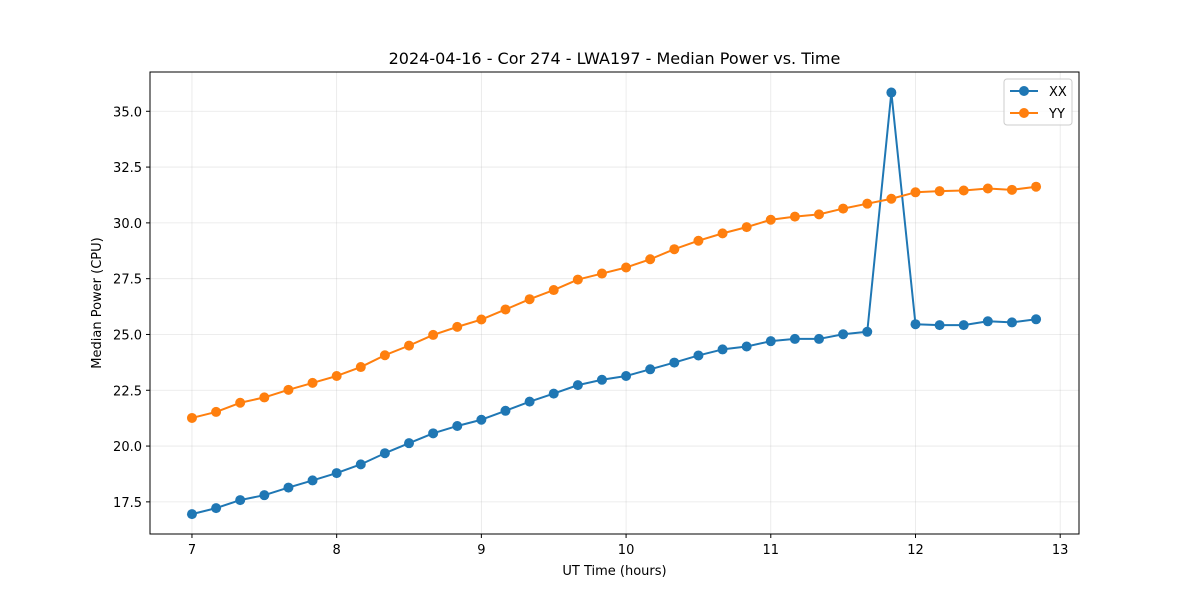  What do you see at coordinates (1060, 550) in the screenshot?
I see `x-tick-label: 13` at bounding box center [1060, 550].